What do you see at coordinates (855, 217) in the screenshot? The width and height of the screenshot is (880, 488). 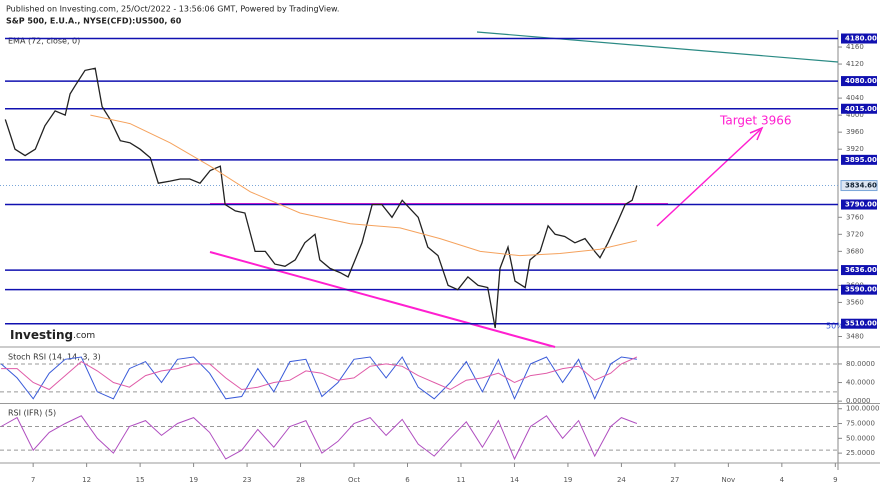 I see `y-tick-label: 3760` at bounding box center [855, 217].